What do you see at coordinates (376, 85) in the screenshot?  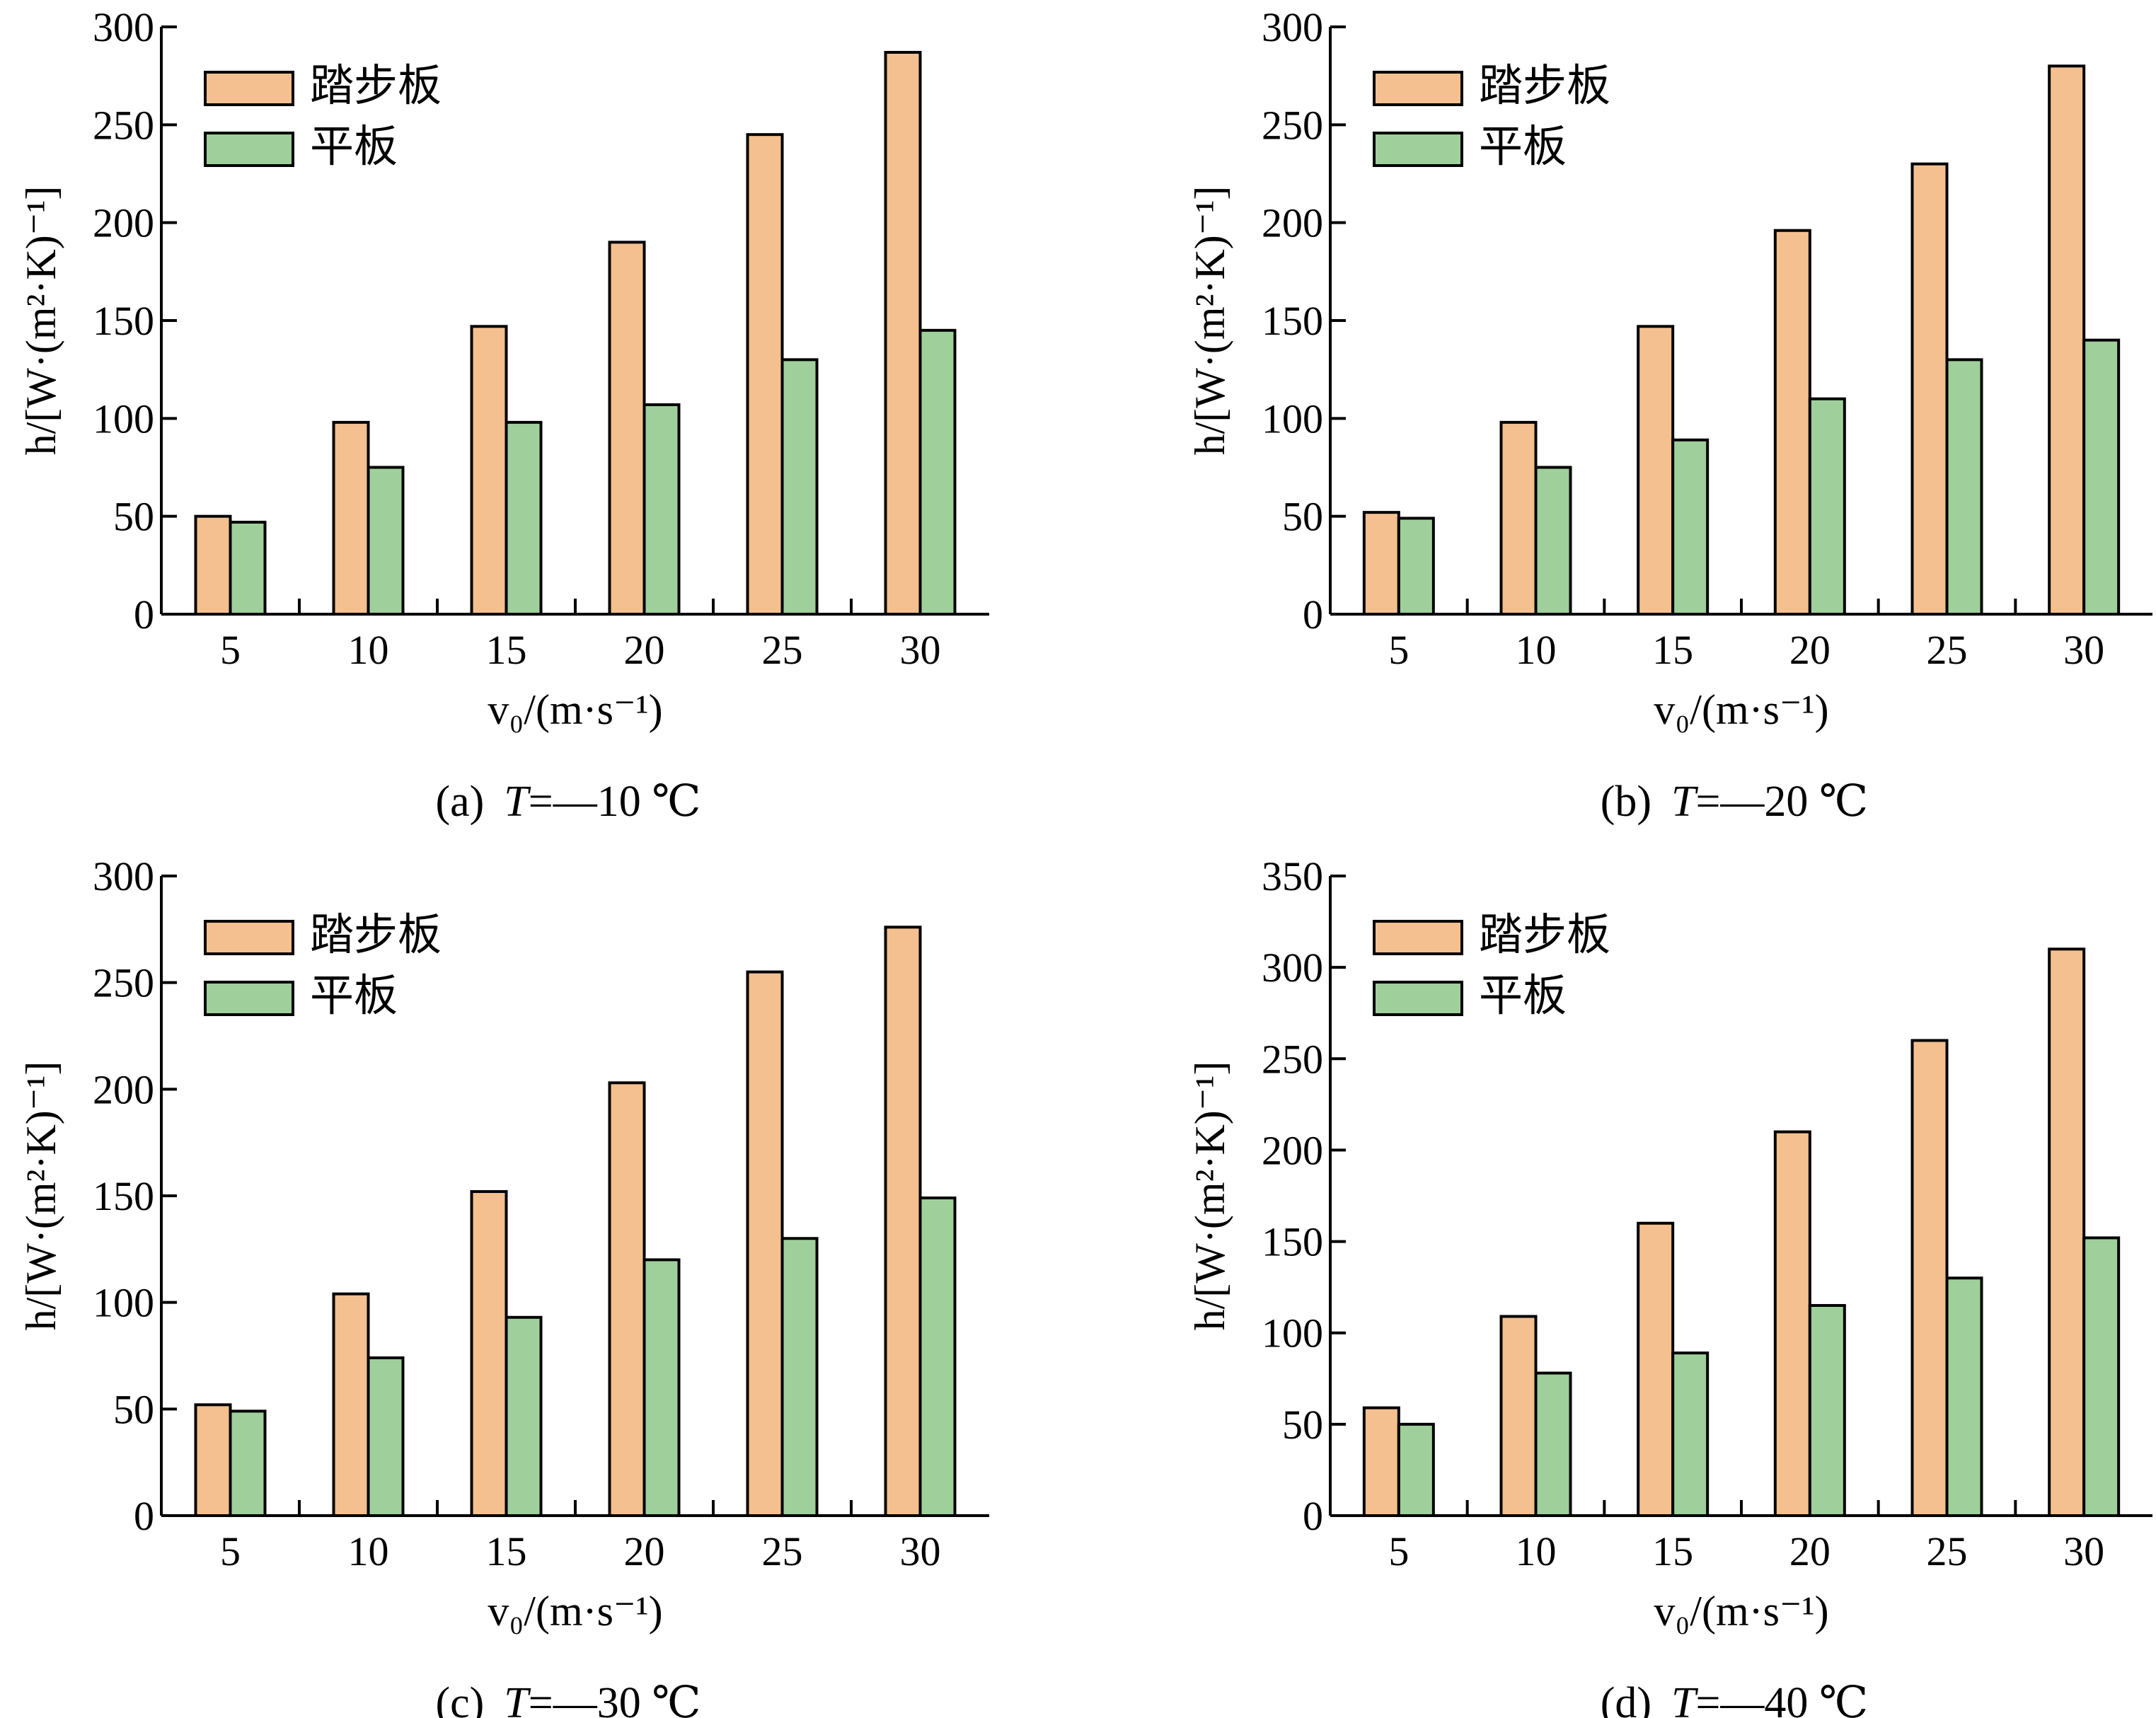 I see `legend-label-series1: 踏步板` at bounding box center [376, 85].